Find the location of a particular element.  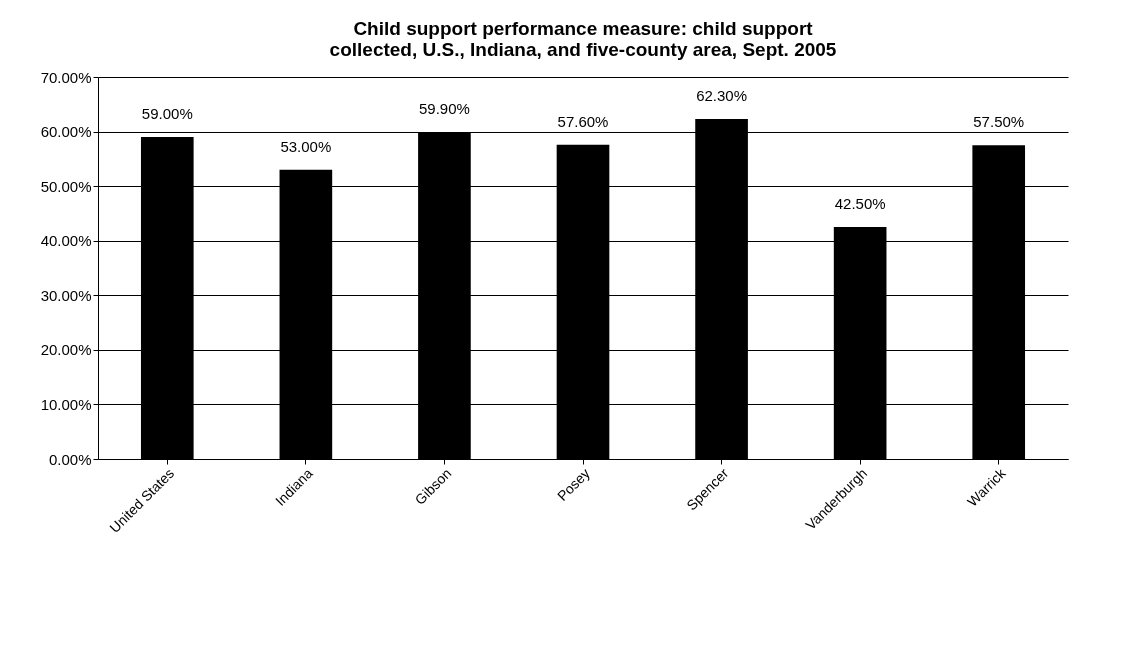

y-tick-label: 40.00% is located at coordinates (66, 241).